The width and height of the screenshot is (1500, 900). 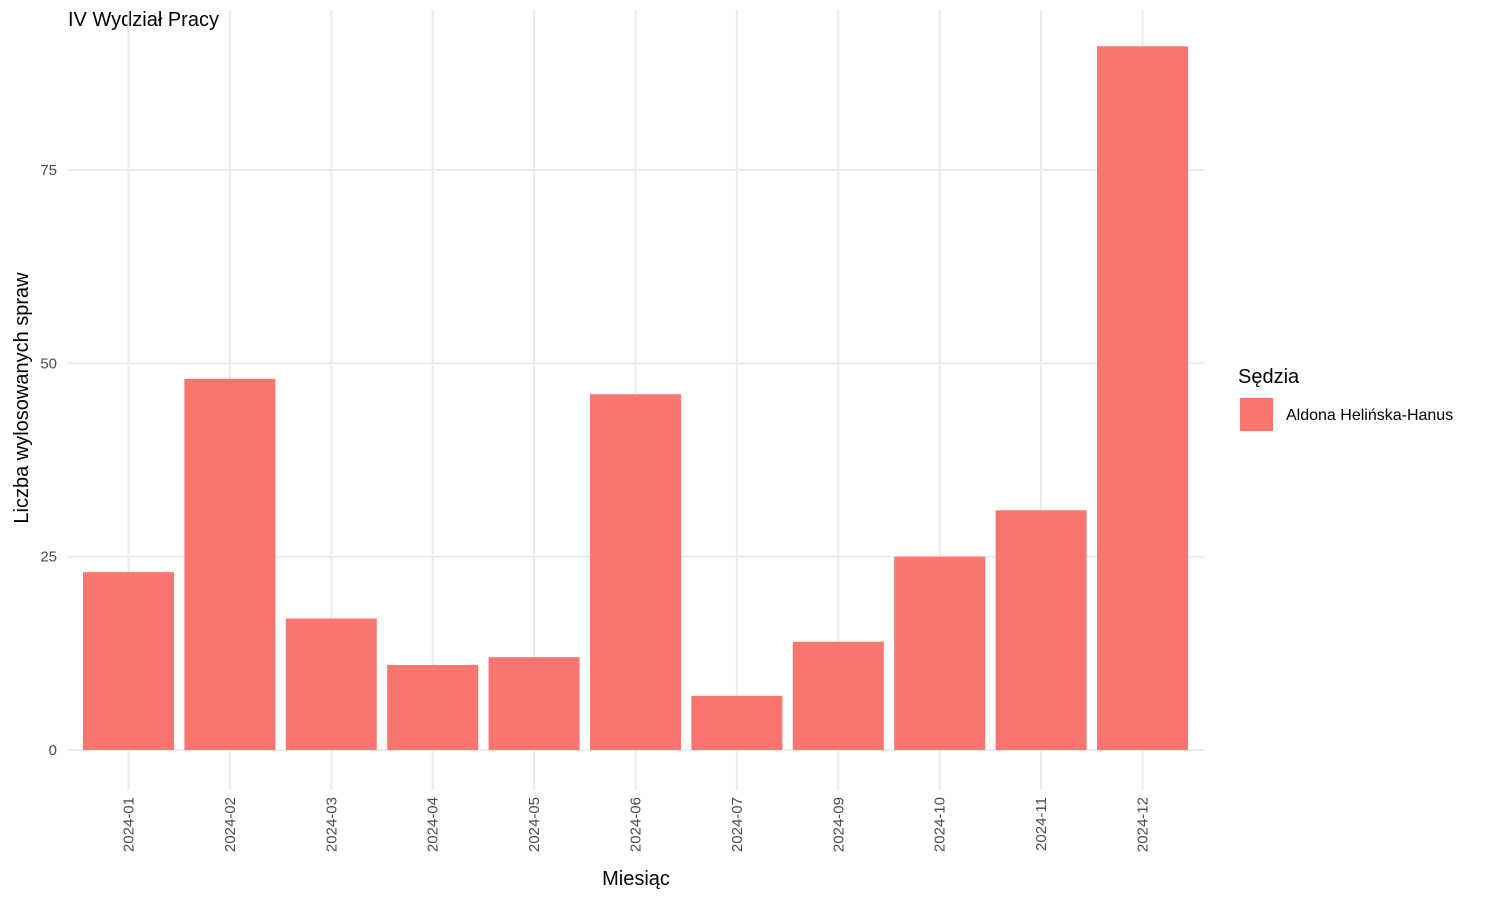 What do you see at coordinates (129, 824) in the screenshot?
I see `x-tick-label: 2024-01` at bounding box center [129, 824].